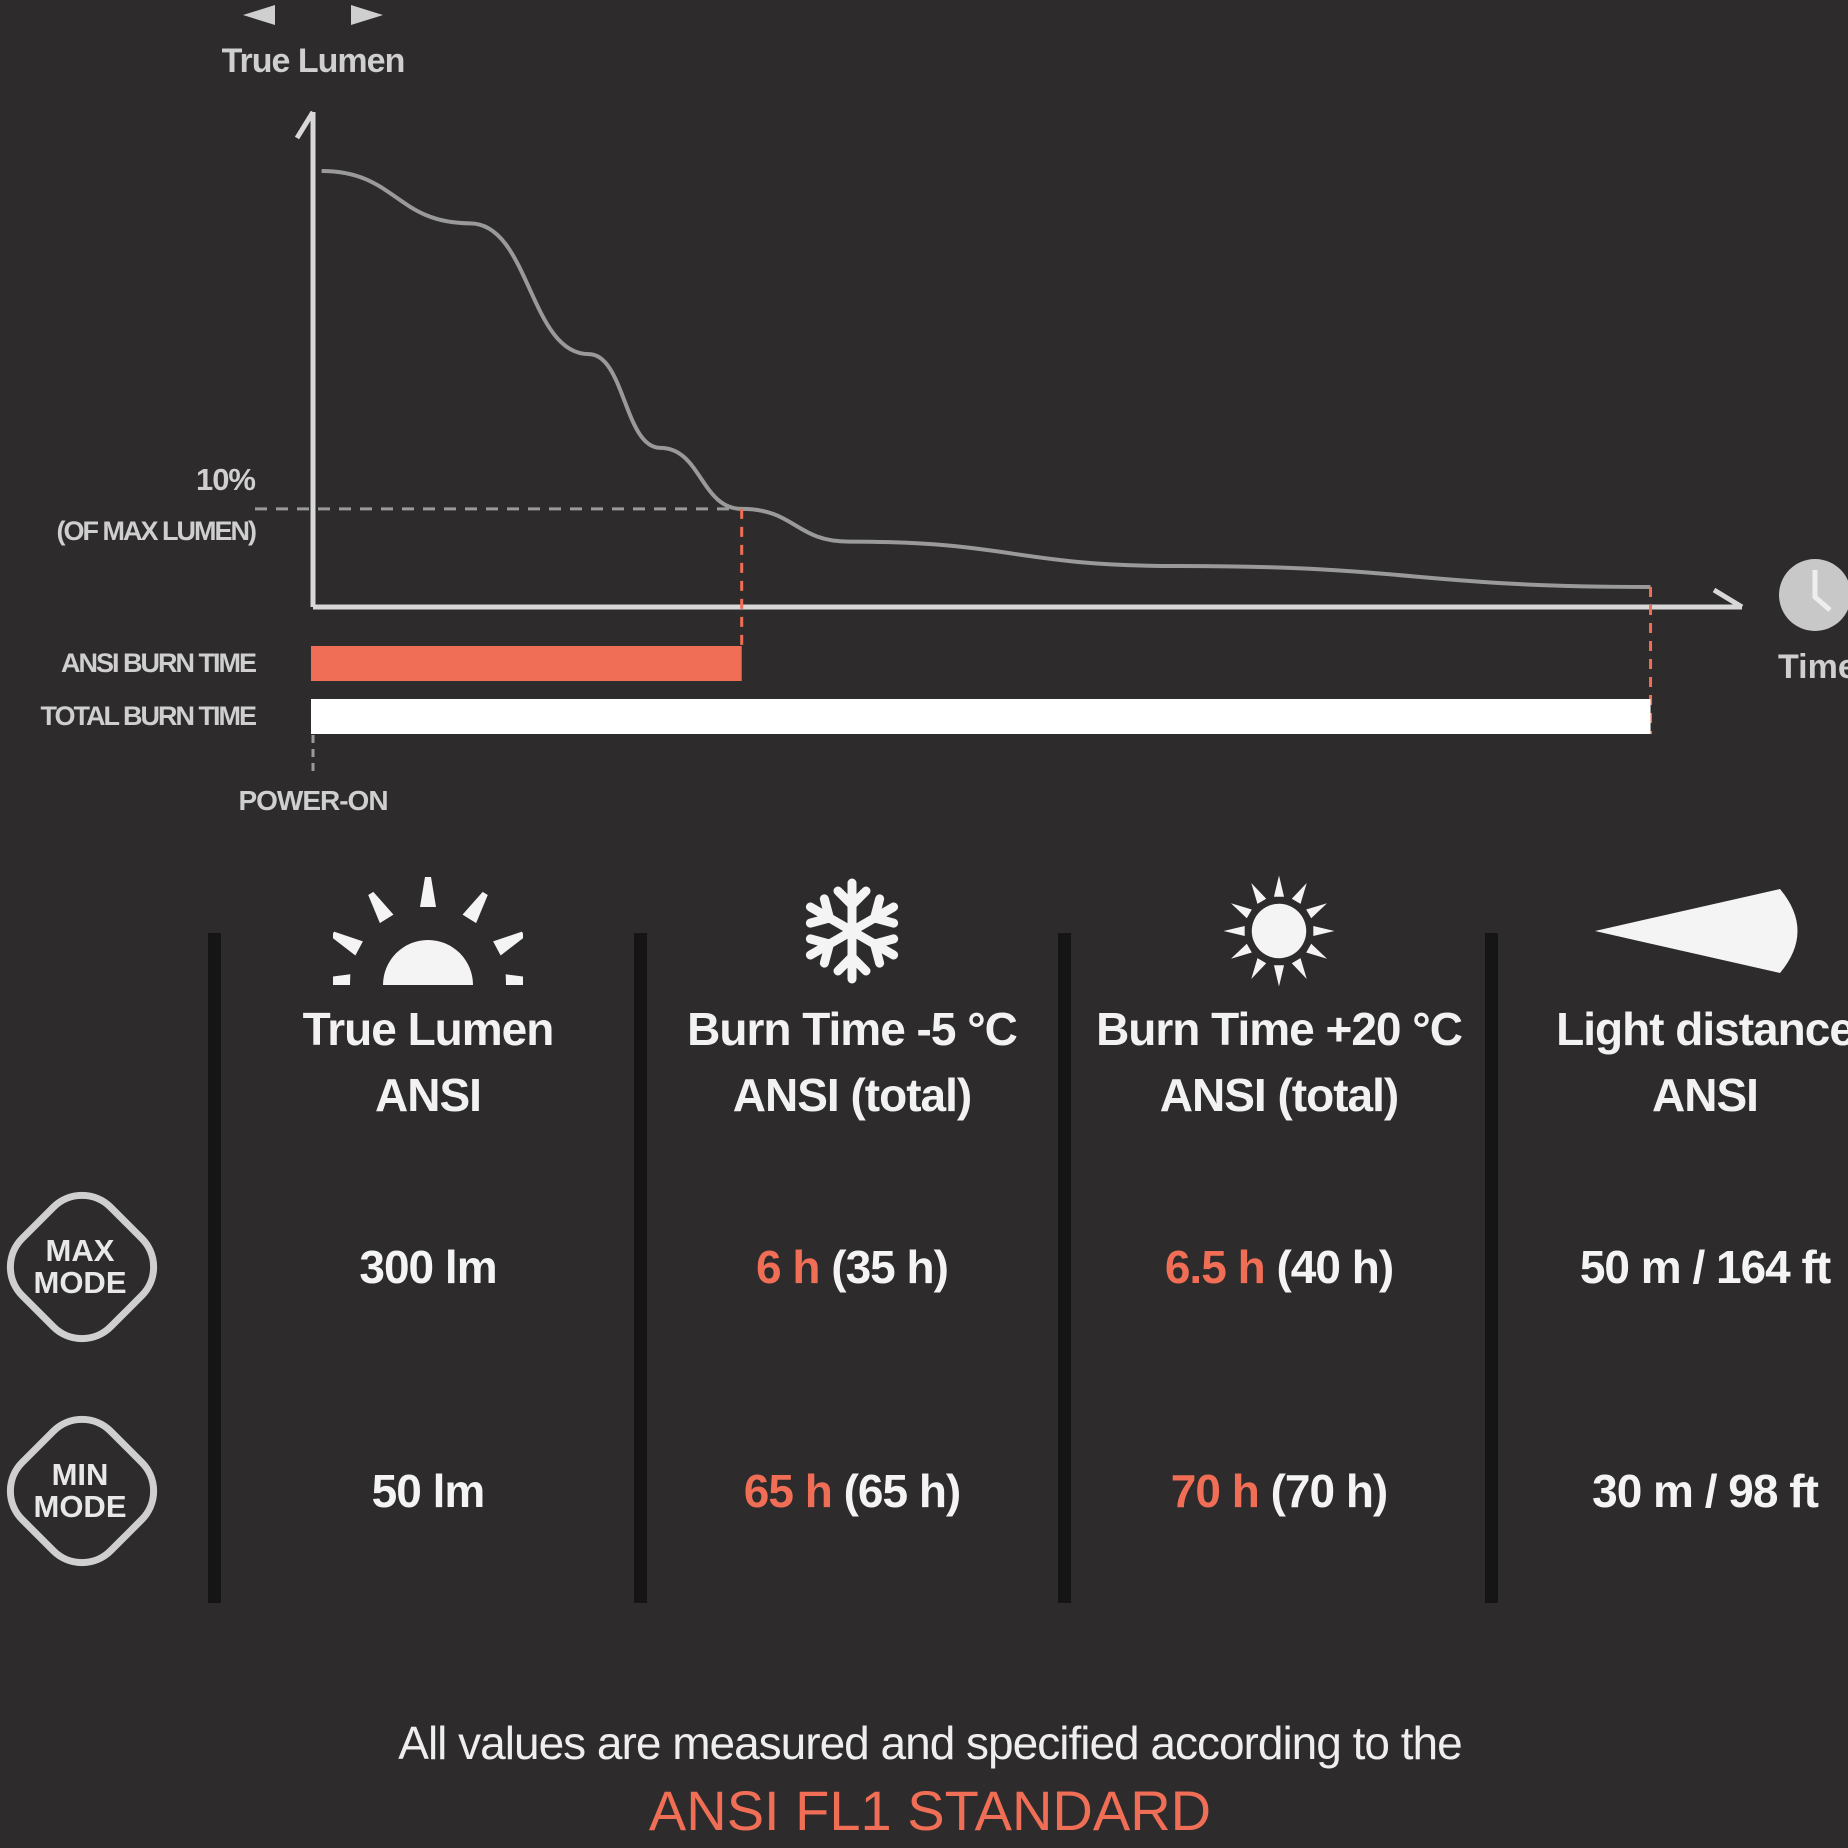 The width and height of the screenshot is (1848, 1848). I want to click on y-axis-arrowhead, so click(305, 125).